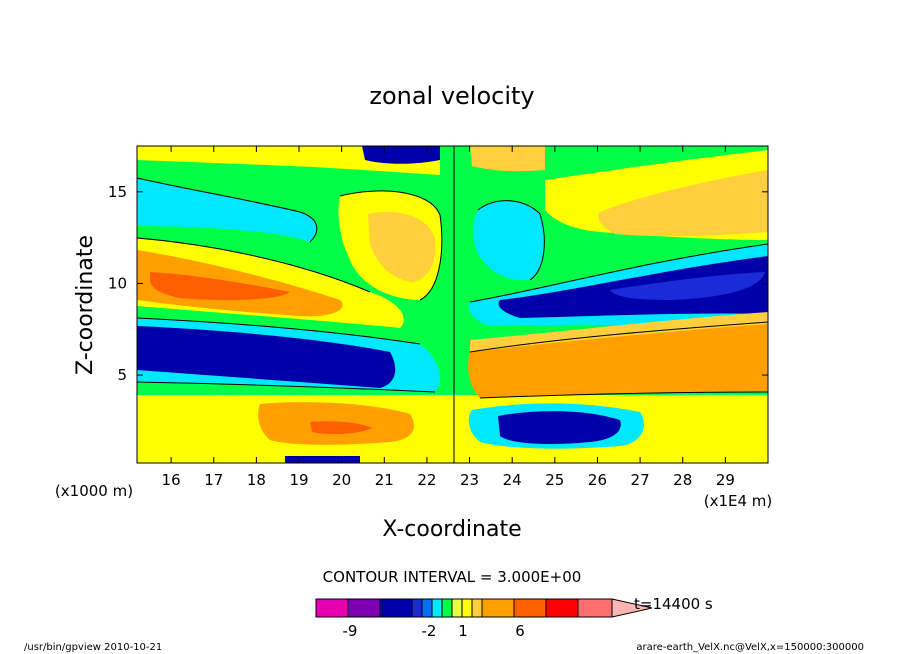 The height and width of the screenshot is (654, 904). What do you see at coordinates (683, 203) in the screenshot?
I see `region-orange-right-upper` at bounding box center [683, 203].